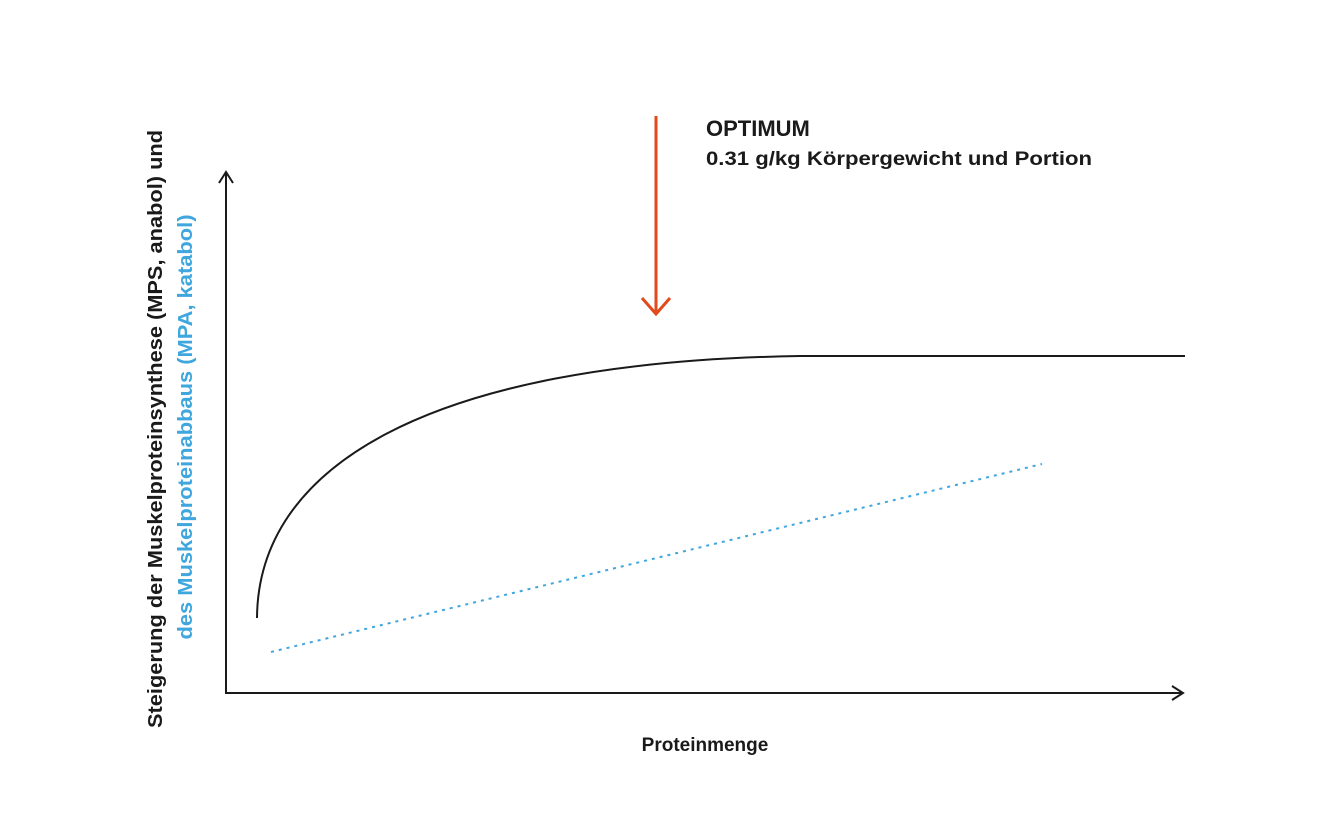 The width and height of the screenshot is (1344, 824). Describe the element at coordinates (758, 128) in the screenshot. I see `annotation-title: OPTIMUM` at that location.